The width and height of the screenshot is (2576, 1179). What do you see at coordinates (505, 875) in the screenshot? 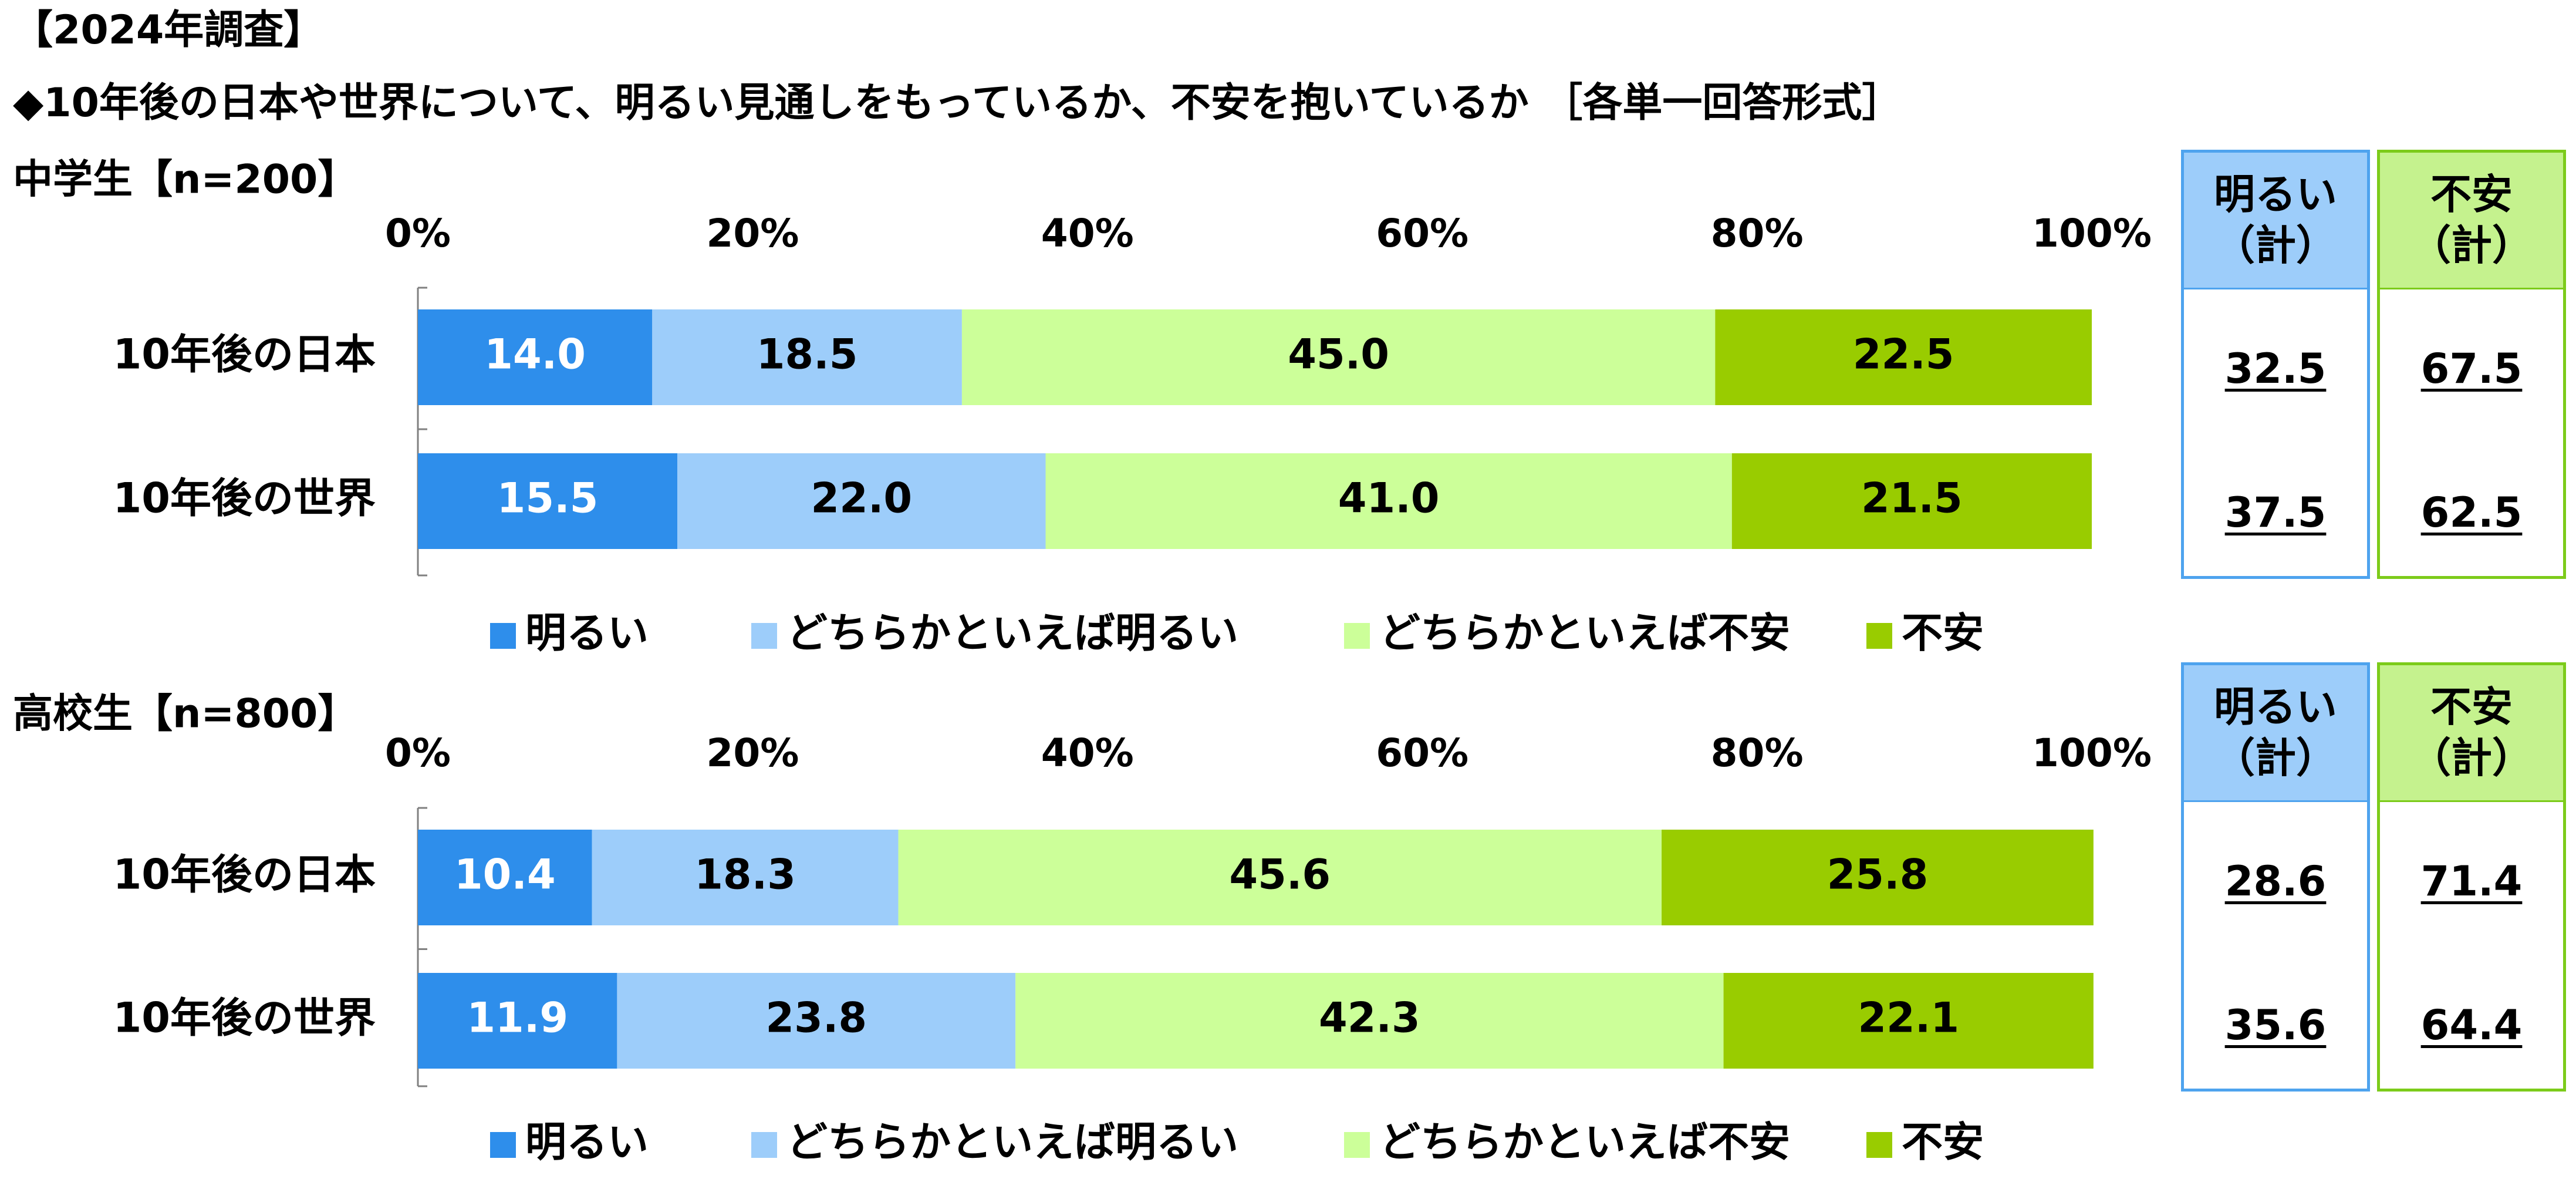
I see `bar-value-label: 10.4` at bounding box center [505, 875].